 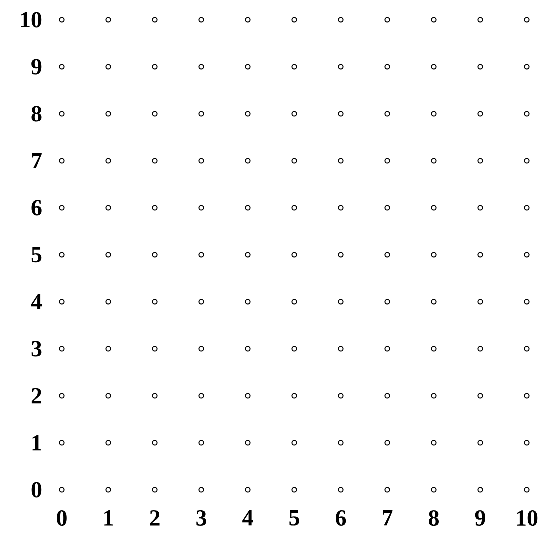 What do you see at coordinates (62, 518) in the screenshot?
I see `x-tick-label: 0` at bounding box center [62, 518].